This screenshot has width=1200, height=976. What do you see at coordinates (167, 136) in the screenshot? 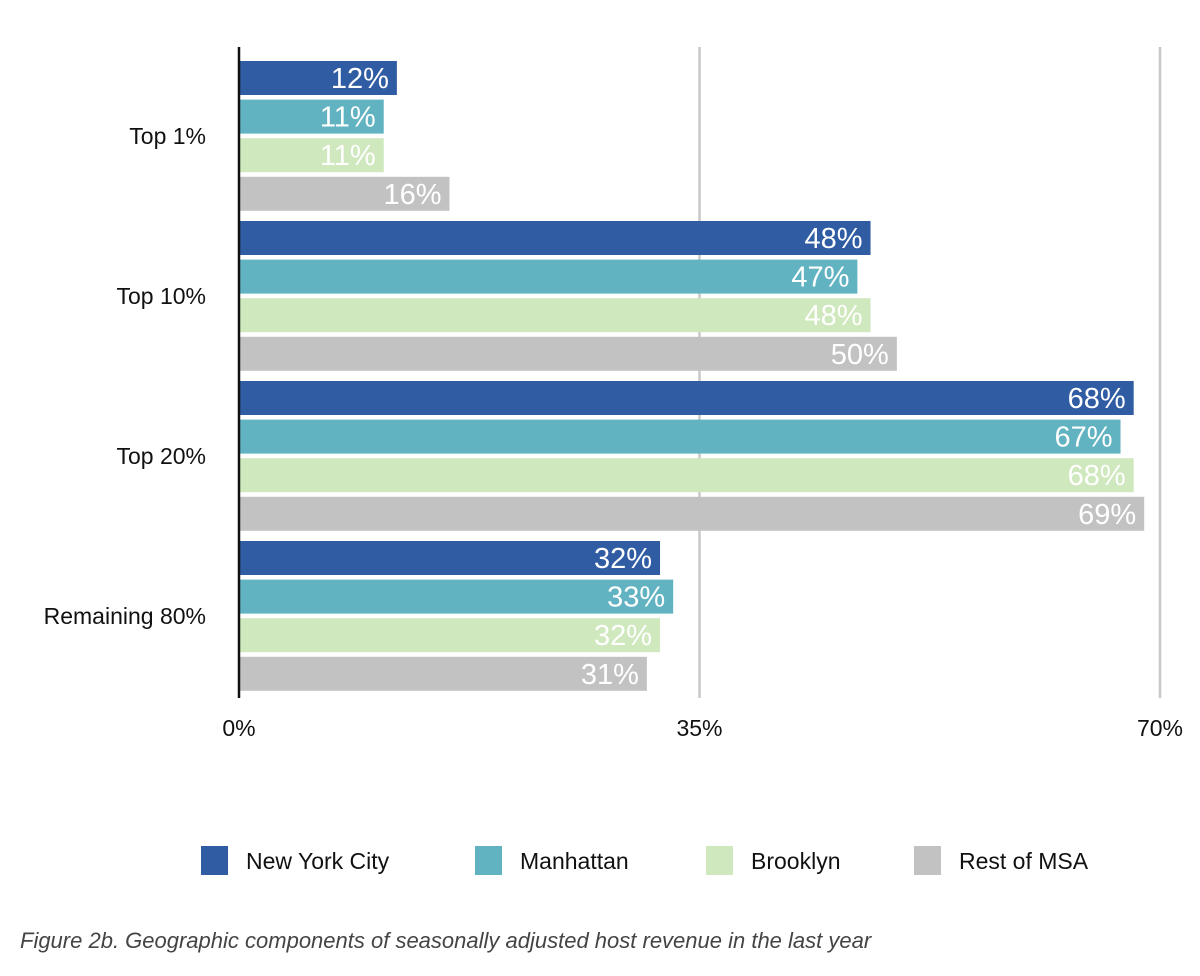
I see `category-label: Top 1%` at bounding box center [167, 136].